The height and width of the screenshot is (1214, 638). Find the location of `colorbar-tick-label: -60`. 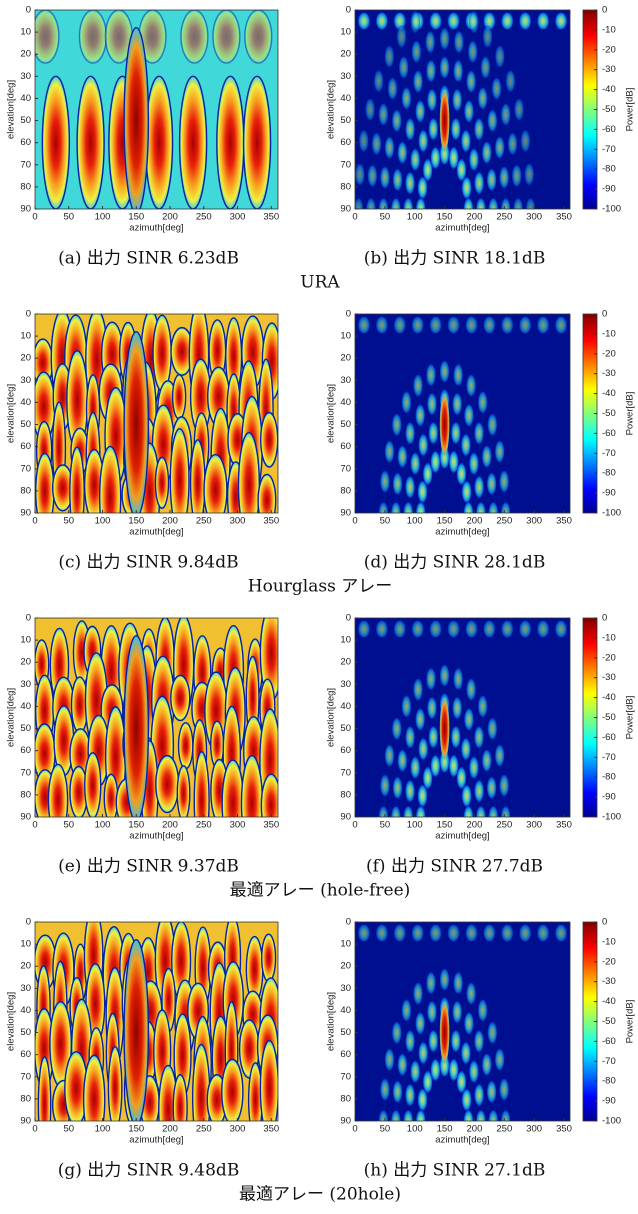

colorbar-tick-label: -60 is located at coordinates (609, 737).